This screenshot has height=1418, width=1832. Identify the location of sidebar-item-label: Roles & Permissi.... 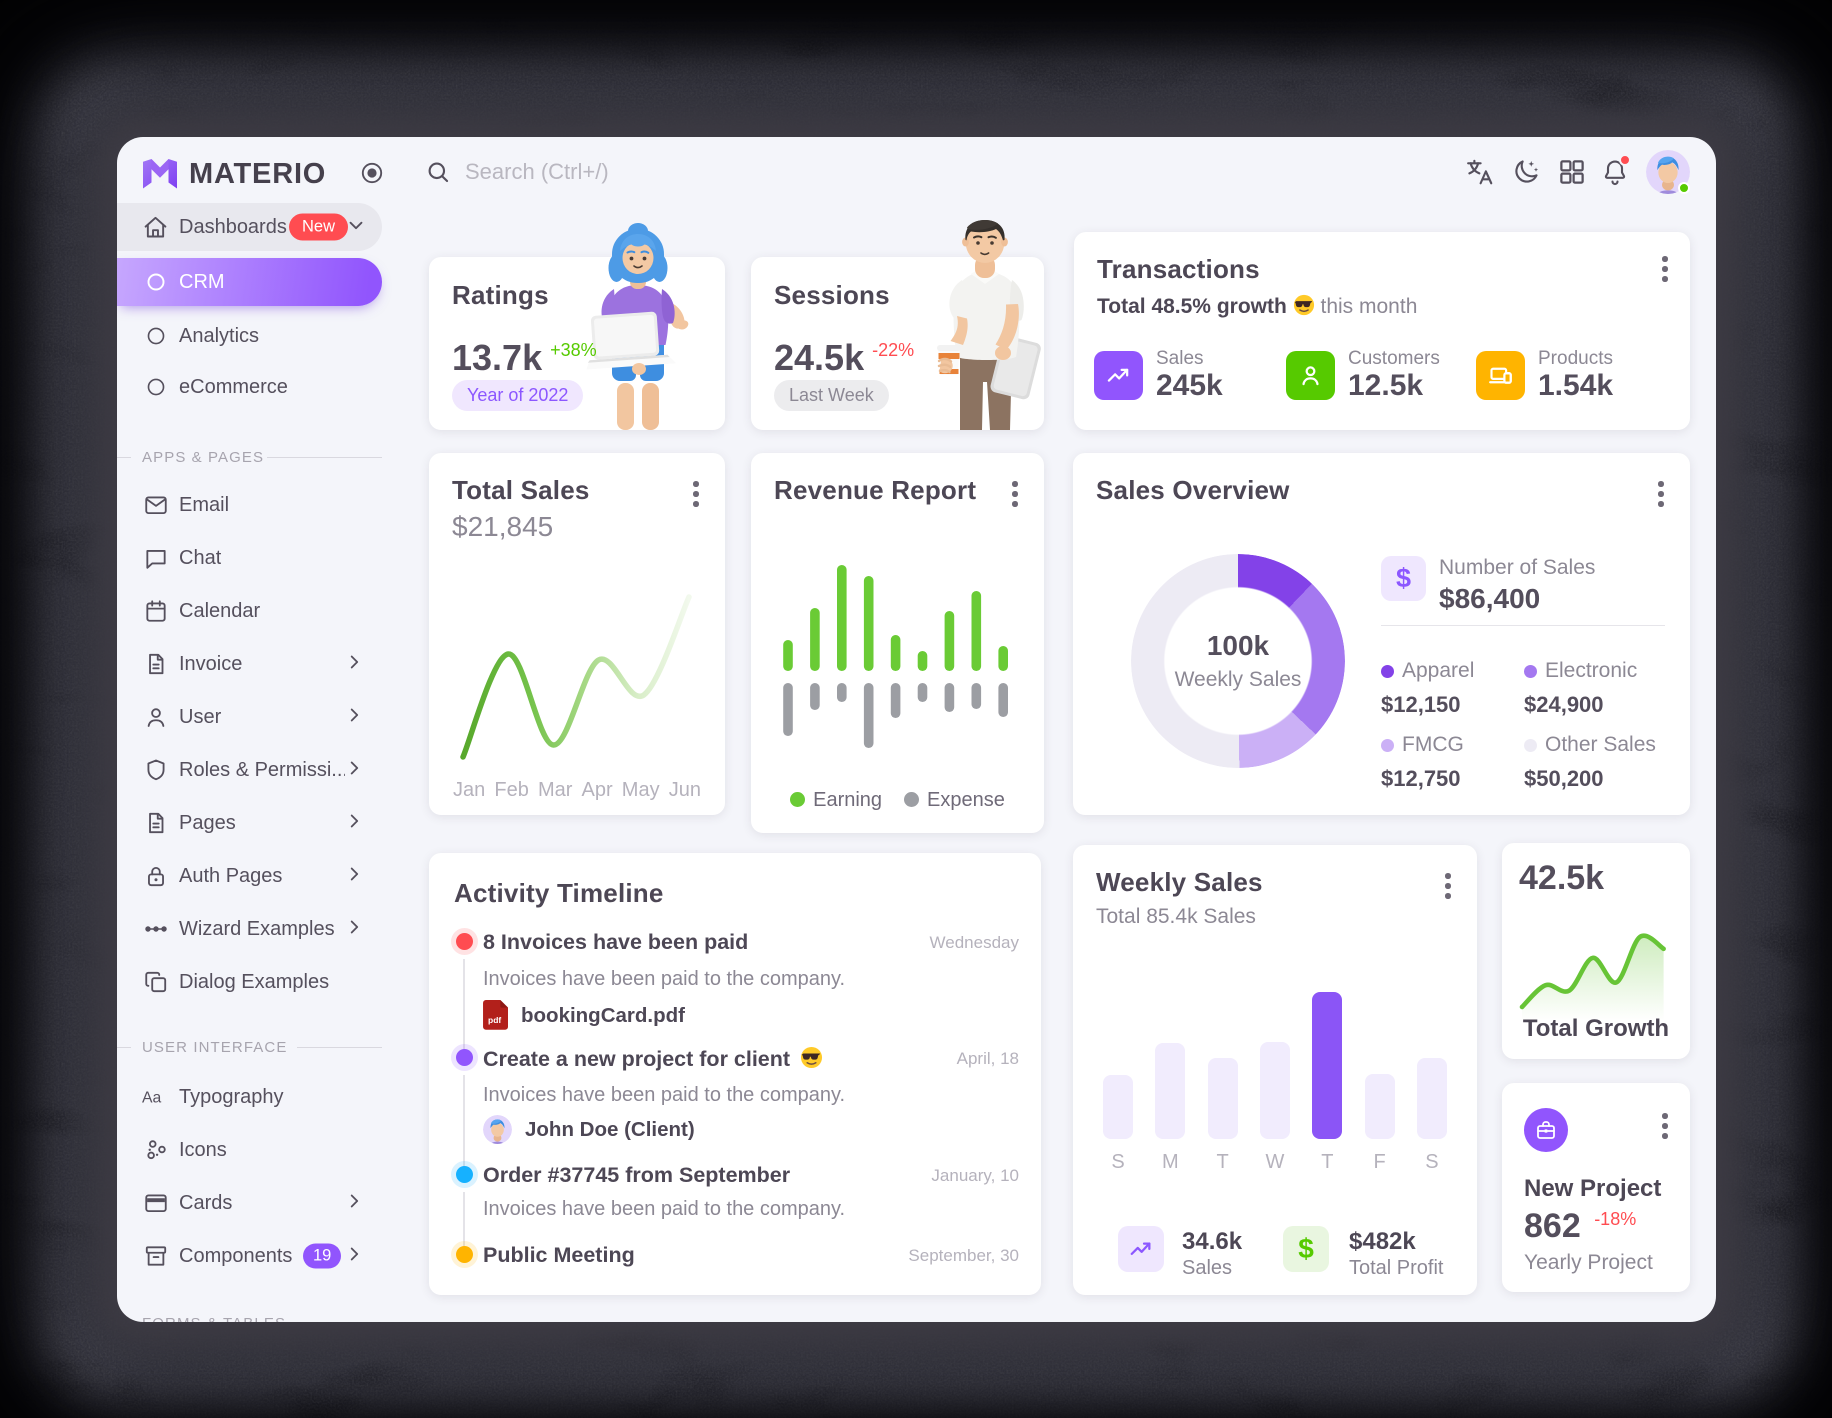
(262, 769).